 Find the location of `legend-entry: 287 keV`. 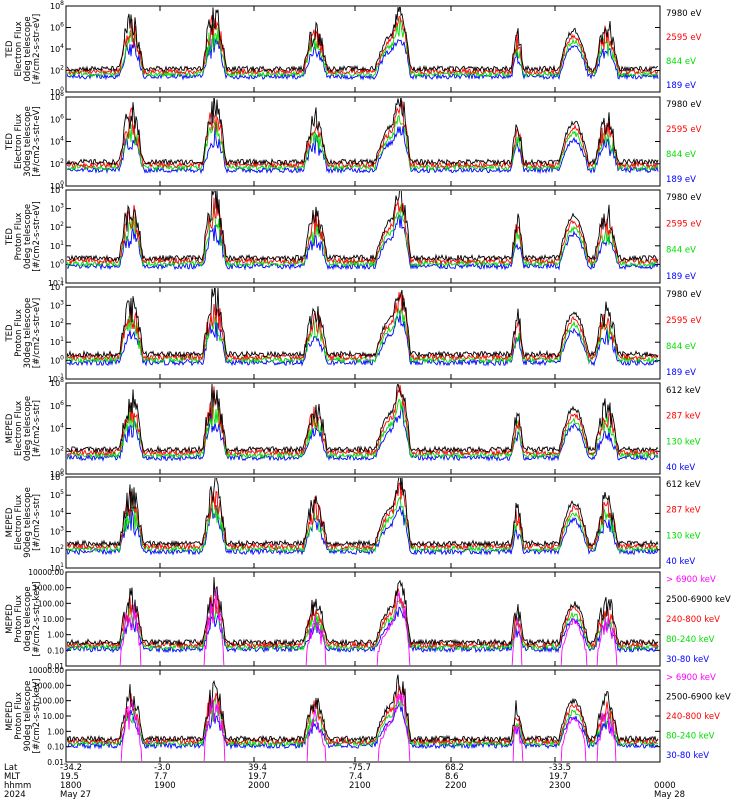

legend-entry: 287 keV is located at coordinates (683, 511).